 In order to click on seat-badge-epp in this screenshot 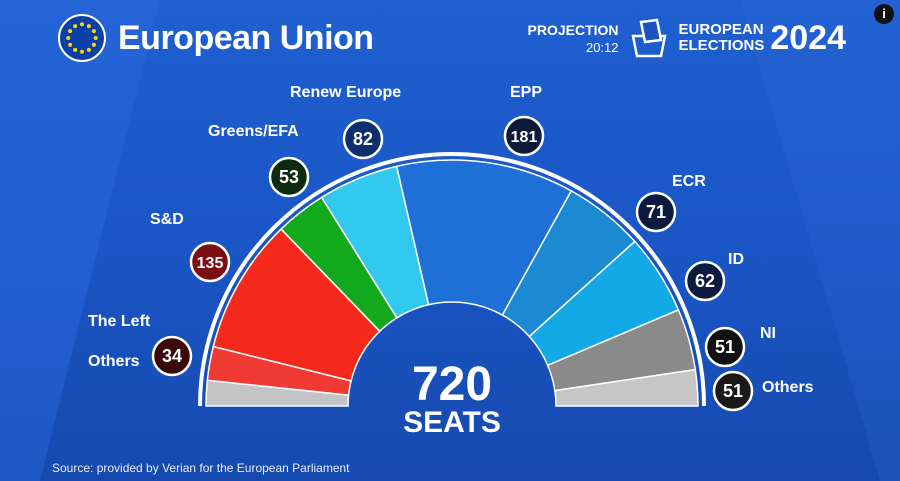, I will do `click(524, 136)`.